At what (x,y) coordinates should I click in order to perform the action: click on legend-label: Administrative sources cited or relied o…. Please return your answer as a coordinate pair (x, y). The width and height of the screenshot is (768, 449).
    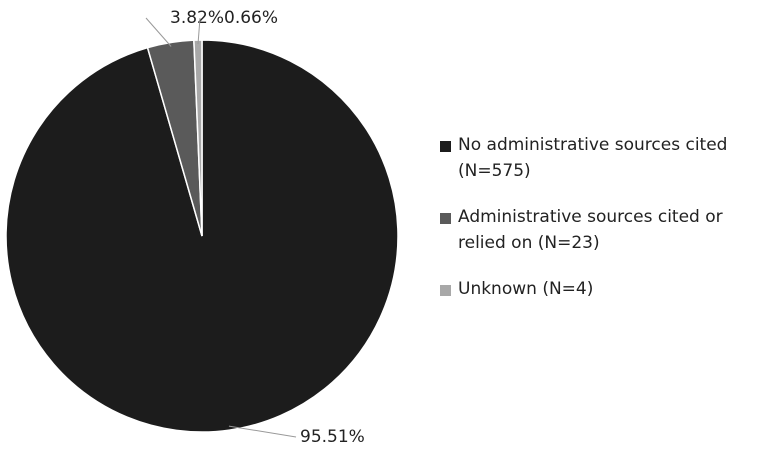
    Looking at the image, I should click on (590, 230).